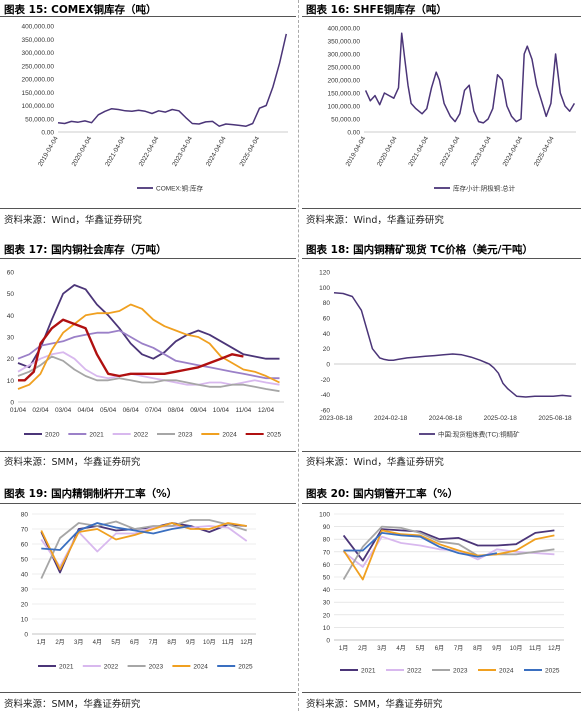 The width and height of the screenshot is (581, 711). I want to click on x-tick-label: 08/04, so click(176, 410).